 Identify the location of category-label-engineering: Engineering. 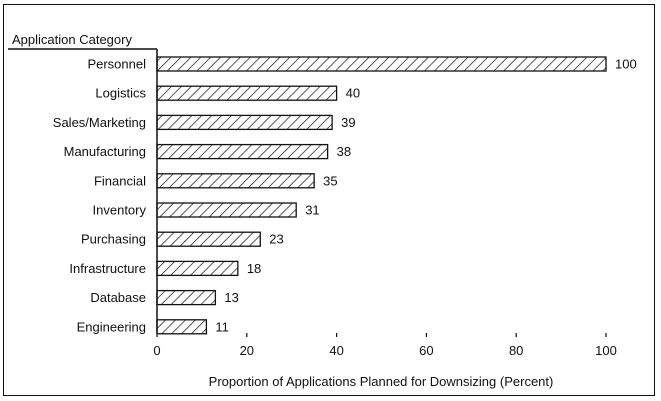
(111, 326).